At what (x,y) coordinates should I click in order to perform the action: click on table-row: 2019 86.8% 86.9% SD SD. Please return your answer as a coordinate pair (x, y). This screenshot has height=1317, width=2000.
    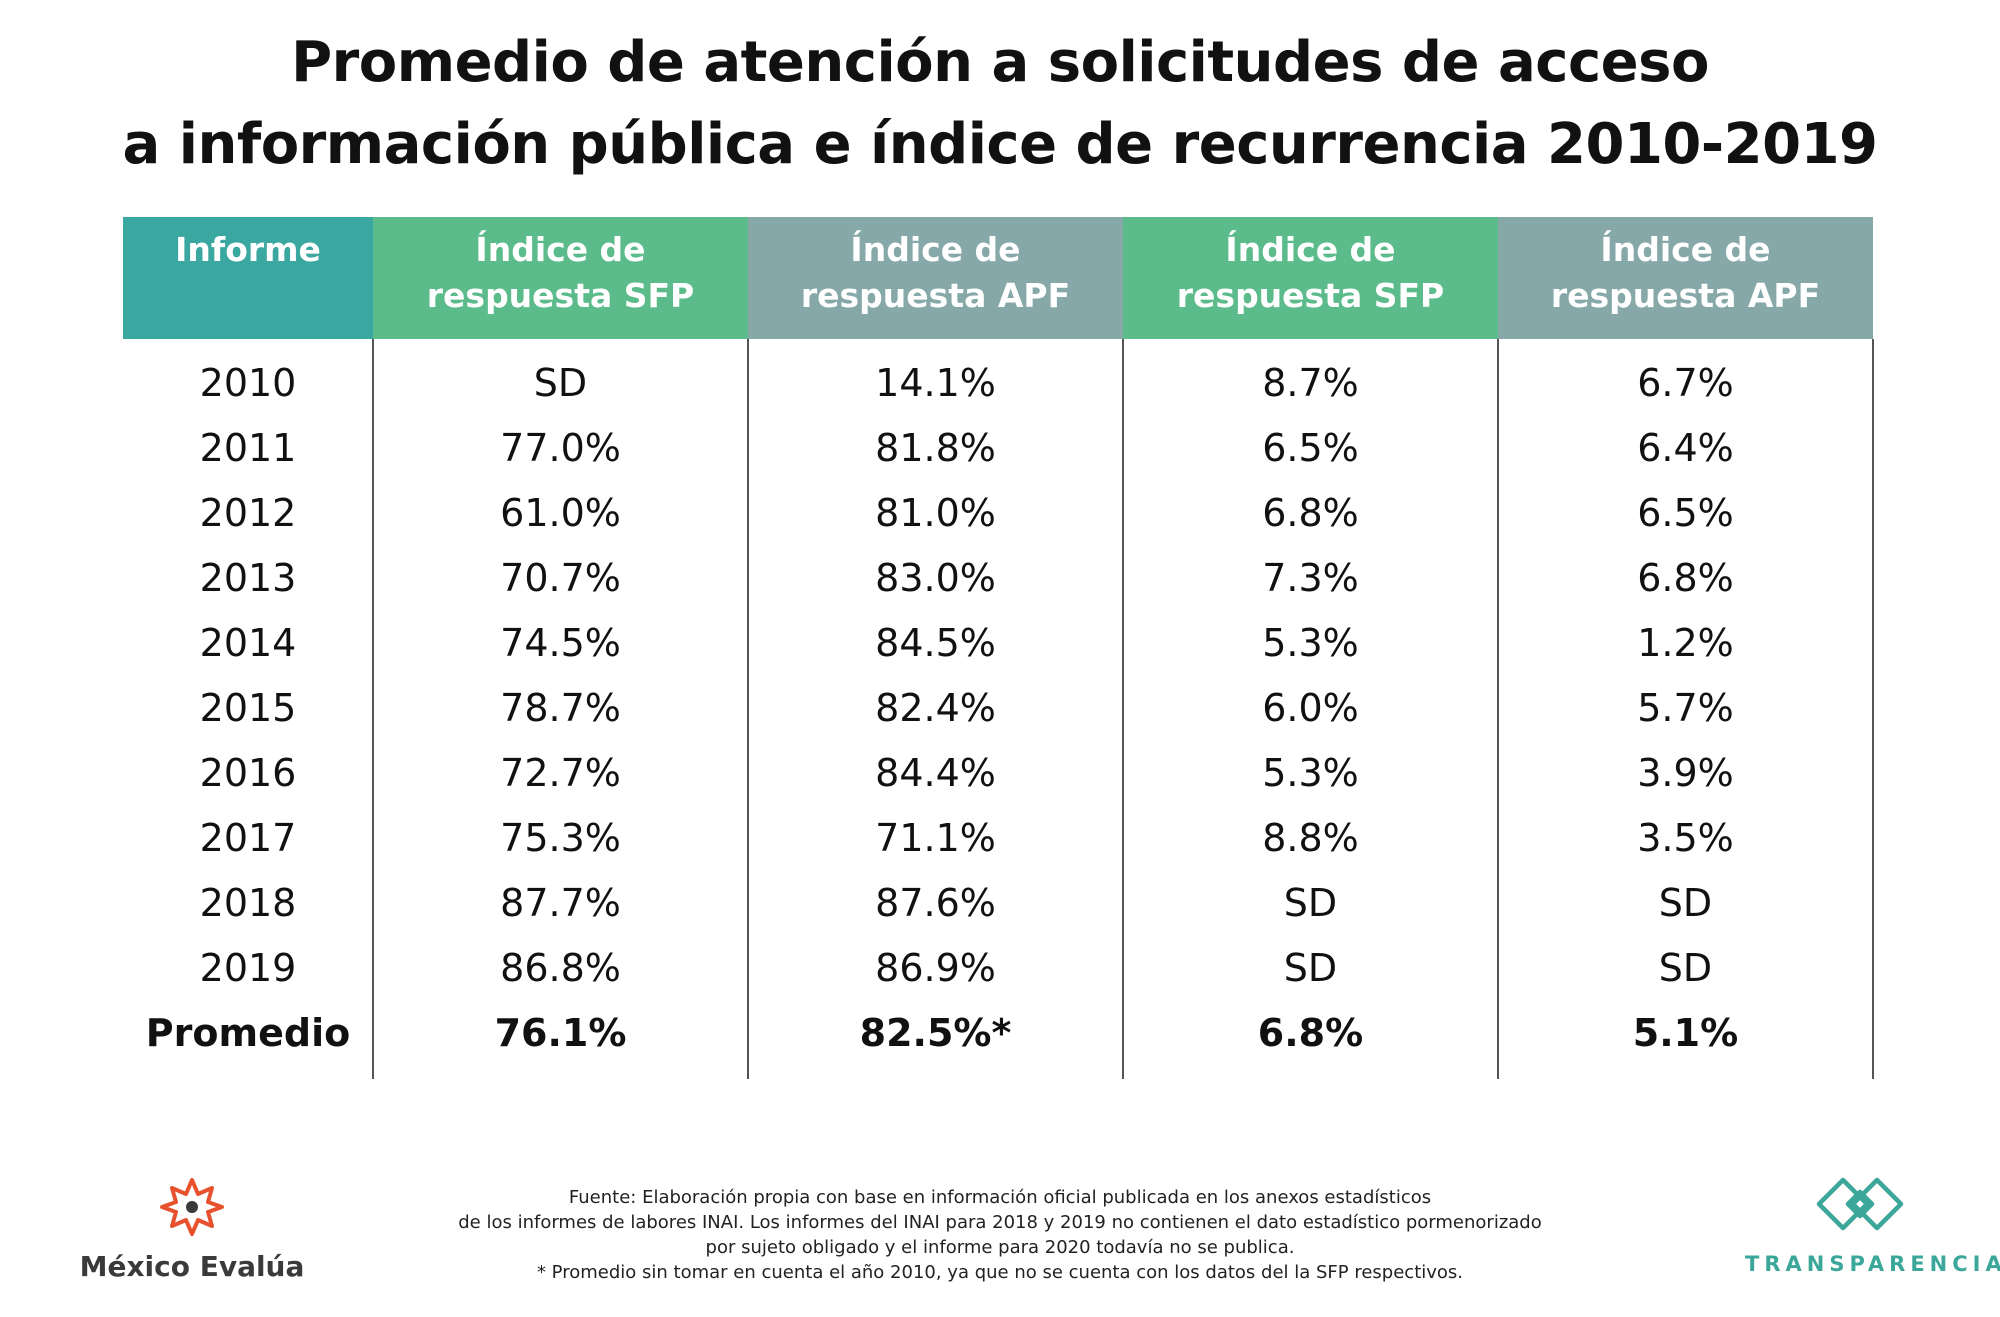
    Looking at the image, I should click on (1000, 968).